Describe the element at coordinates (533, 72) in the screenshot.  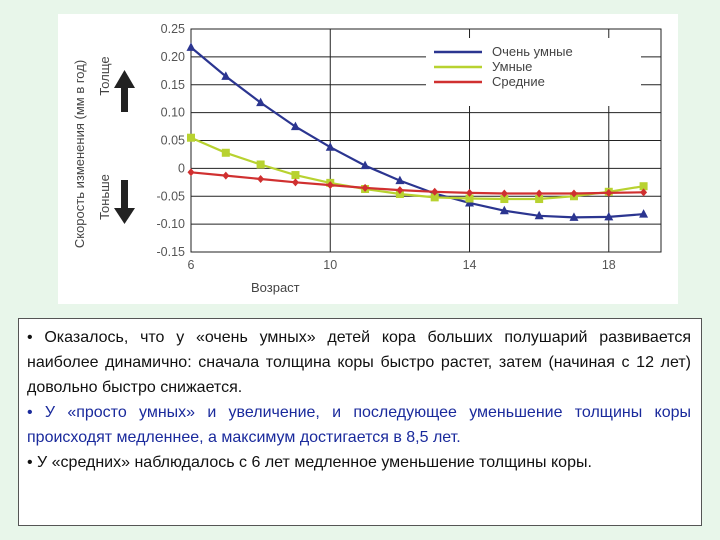
I see `legend-background` at that location.